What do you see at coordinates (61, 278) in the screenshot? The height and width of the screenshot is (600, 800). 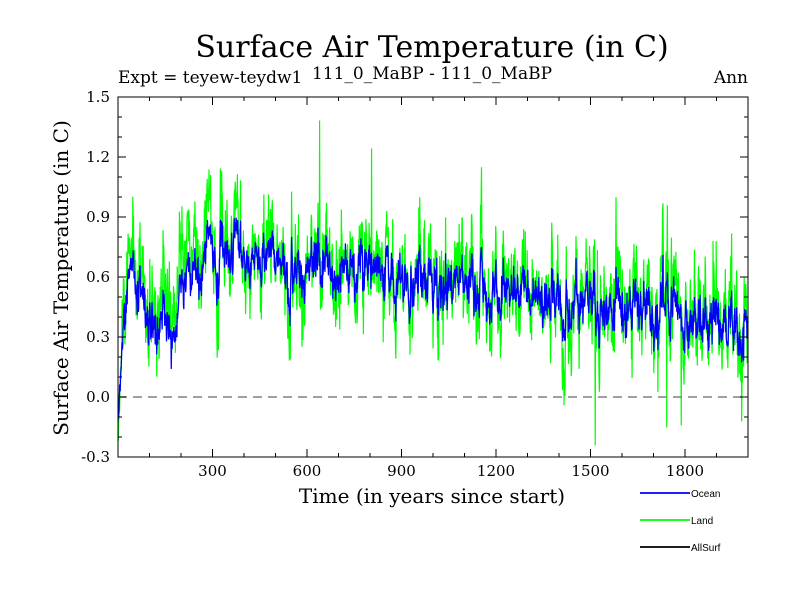 I see `y-axis-title: Surface Air Temperature (in C)` at bounding box center [61, 278].